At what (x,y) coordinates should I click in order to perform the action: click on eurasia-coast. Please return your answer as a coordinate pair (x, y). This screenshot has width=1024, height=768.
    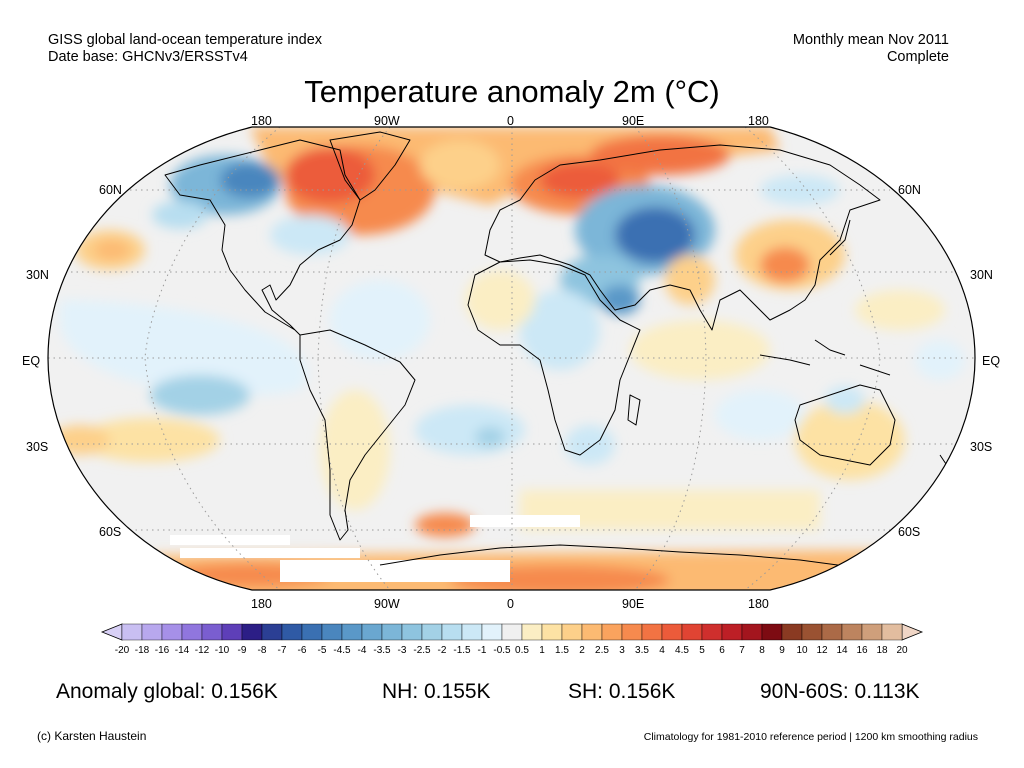
    Looking at the image, I should click on (682, 237).